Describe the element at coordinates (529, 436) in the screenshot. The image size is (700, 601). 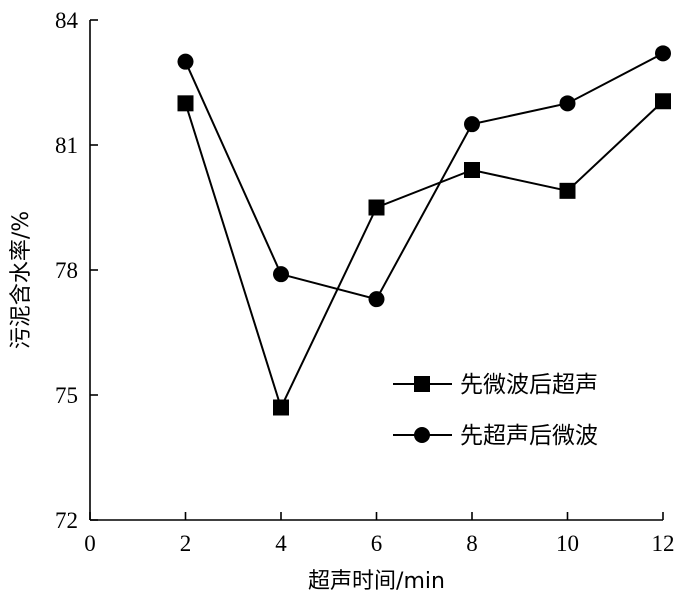
I see `legend-label: 先超声后微波` at that location.